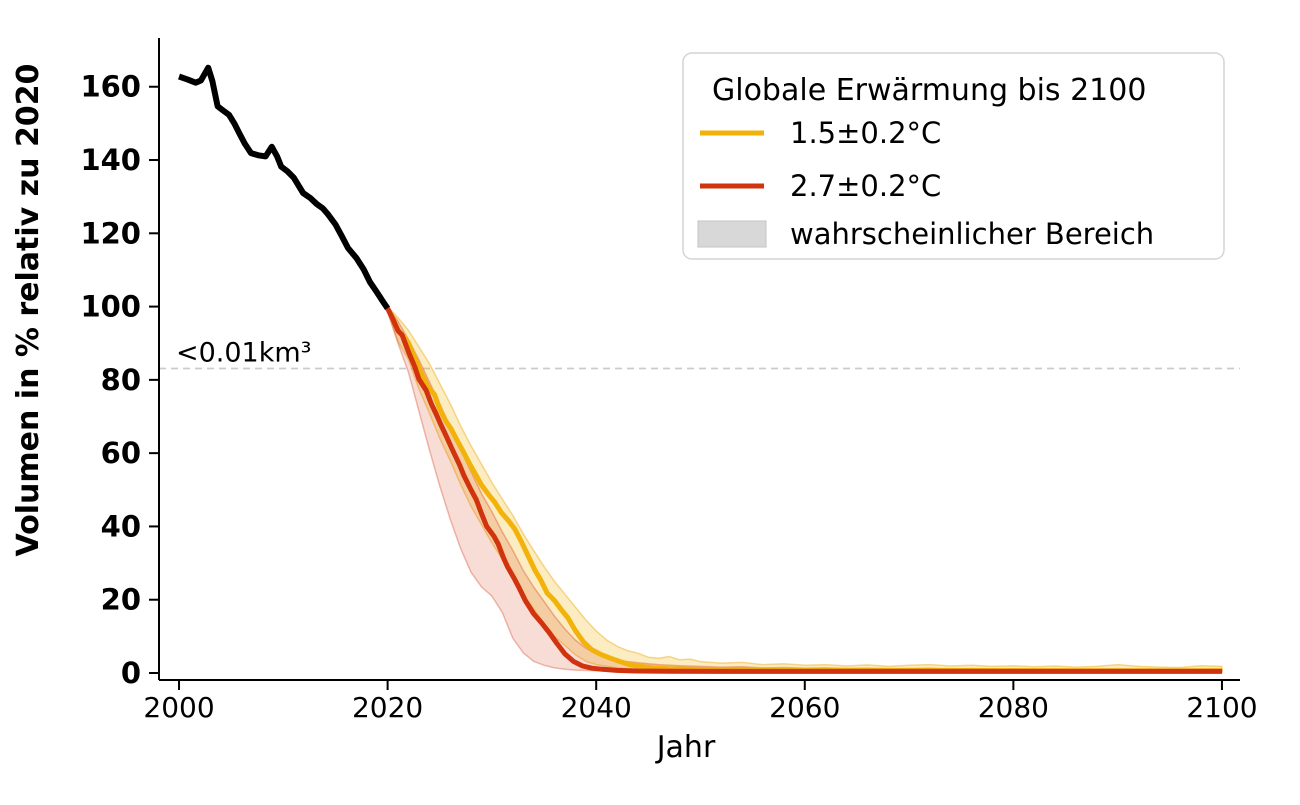 This screenshot has width=1300, height=805. What do you see at coordinates (110, 233) in the screenshot?
I see `y-tick-label: 120` at bounding box center [110, 233].